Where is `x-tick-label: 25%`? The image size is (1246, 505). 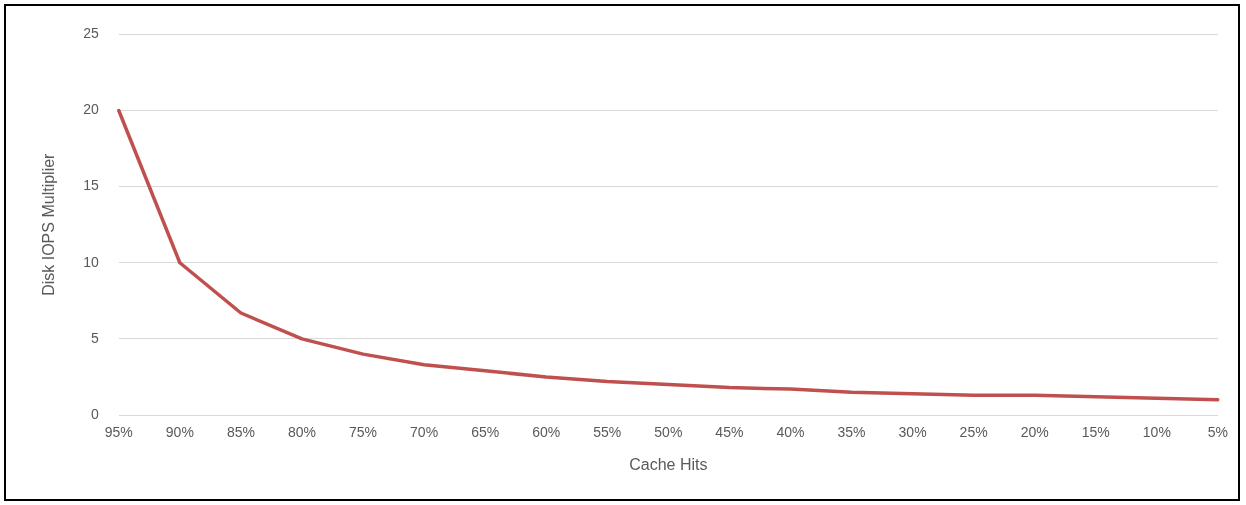 x-tick-label: 25% is located at coordinates (973, 432).